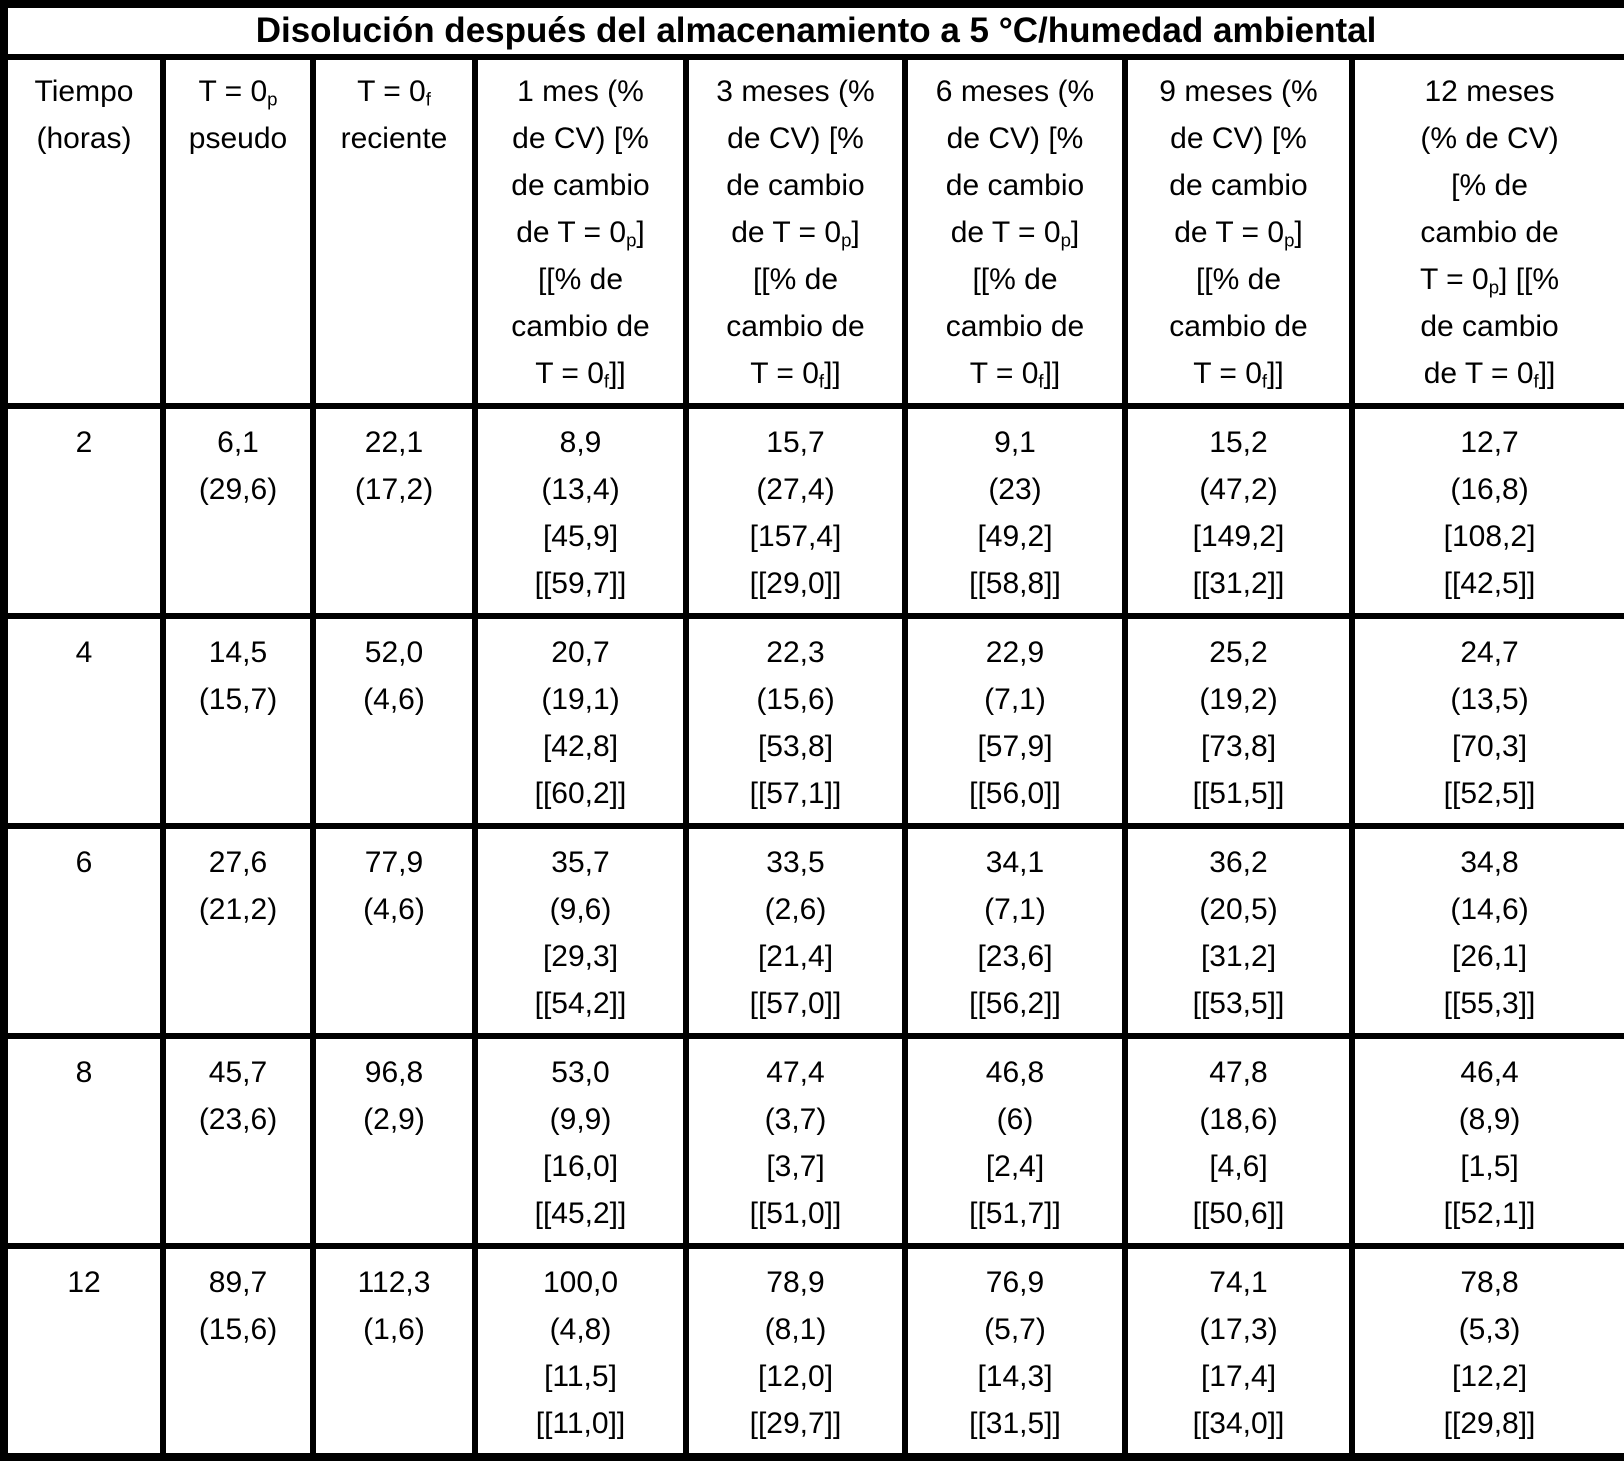 The width and height of the screenshot is (1624, 1461). Describe the element at coordinates (1015, 1351) in the screenshot. I see `data-cell-6meses: 76,9 (5,7) [14,3] [[31,5]]` at that location.